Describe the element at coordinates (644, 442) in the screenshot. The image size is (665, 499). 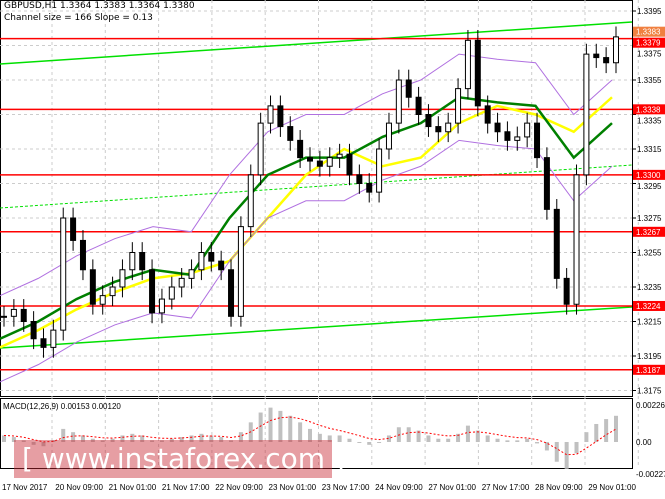
I see `macd-tick-label: 0.00` at that location.